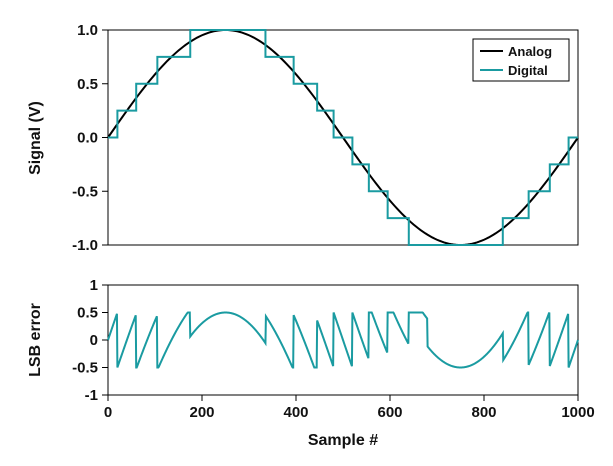 The image size is (613, 466). I want to click on bottom-x-ticks: 0 200 400 600 800 1000, so click(349, 408).